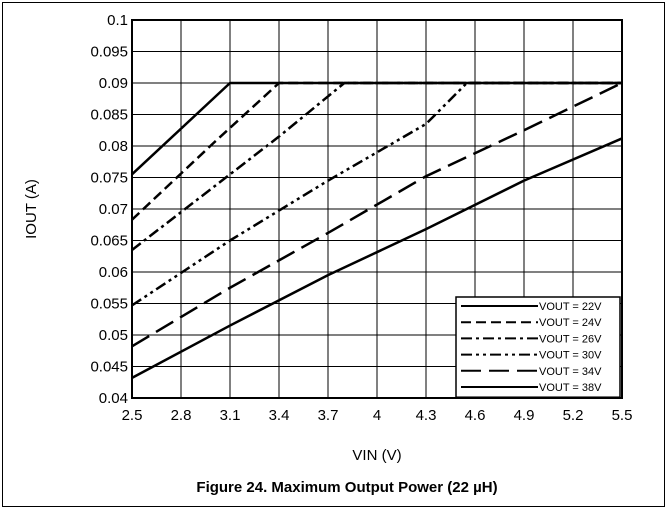 The width and height of the screenshot is (669, 511). I want to click on y-tick-label: 0.055, so click(109, 304).